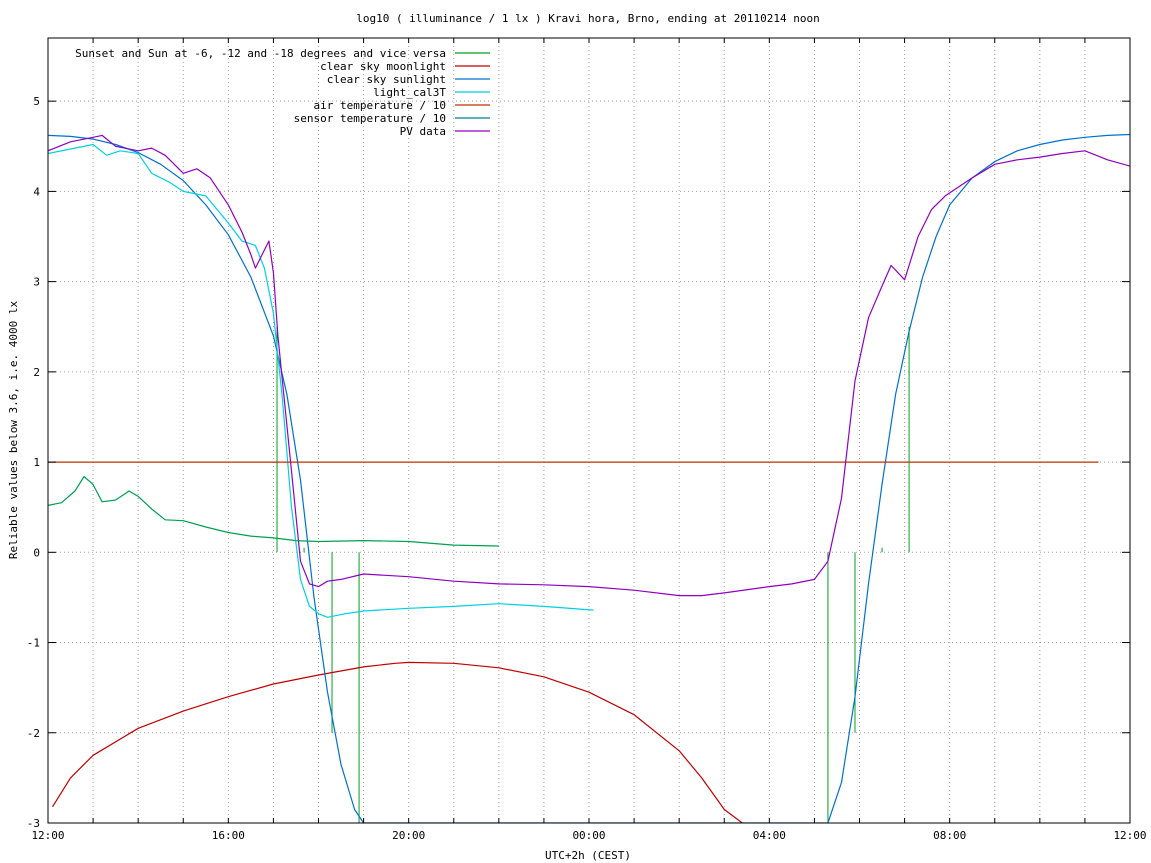  Describe the element at coordinates (383, 66) in the screenshot. I see `legend-label: clear sky moonlight` at that location.